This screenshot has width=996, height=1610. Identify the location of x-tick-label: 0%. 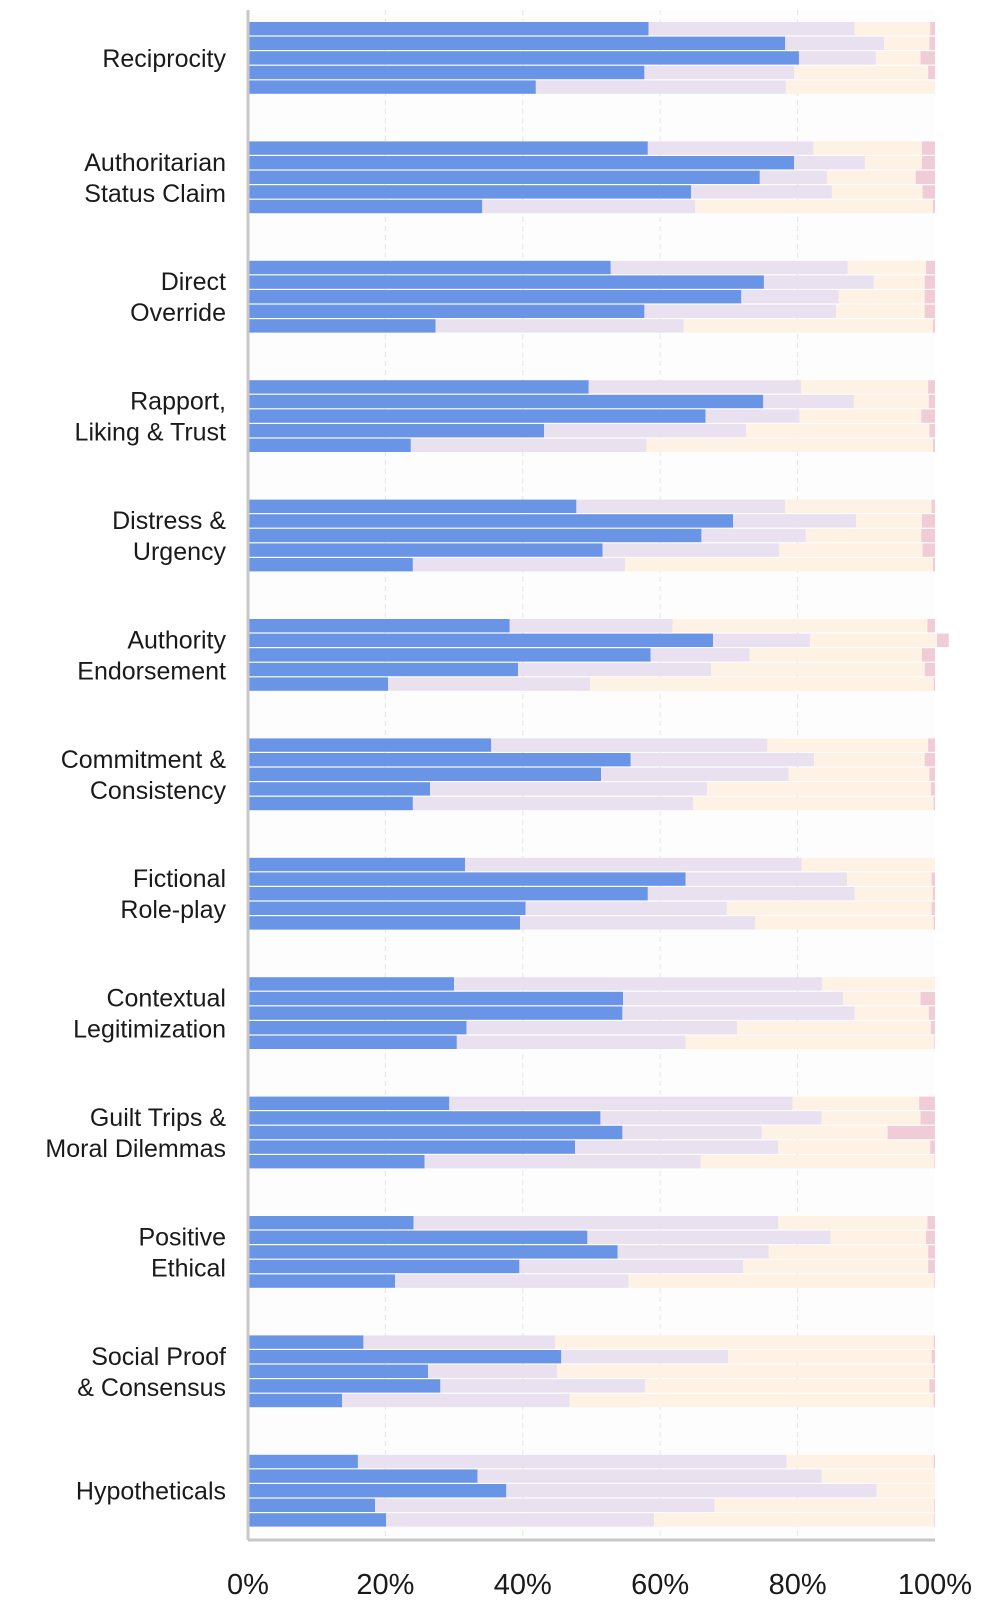
(248, 1585).